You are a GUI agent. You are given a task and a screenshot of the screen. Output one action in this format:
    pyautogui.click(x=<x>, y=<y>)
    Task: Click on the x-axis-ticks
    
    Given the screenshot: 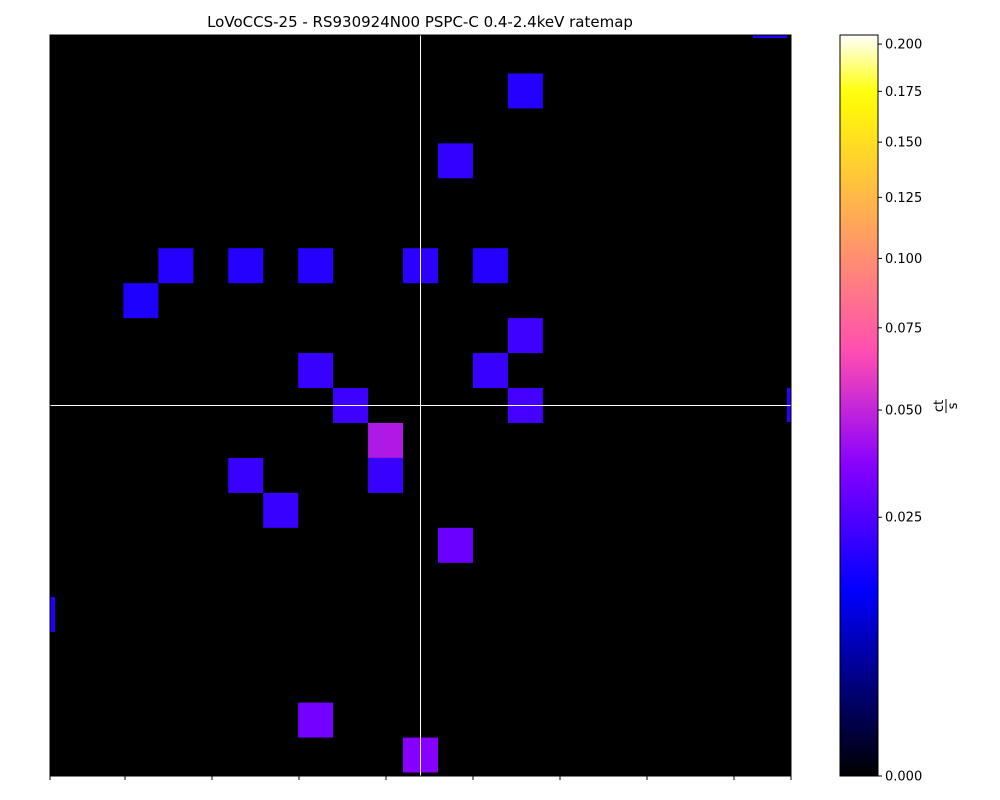 What is the action you would take?
    pyautogui.click(x=420, y=778)
    